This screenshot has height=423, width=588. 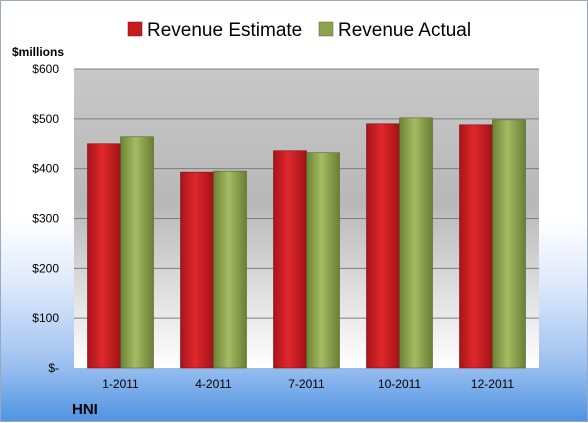 I want to click on x-tick-label: 12-2011, so click(x=492, y=384).